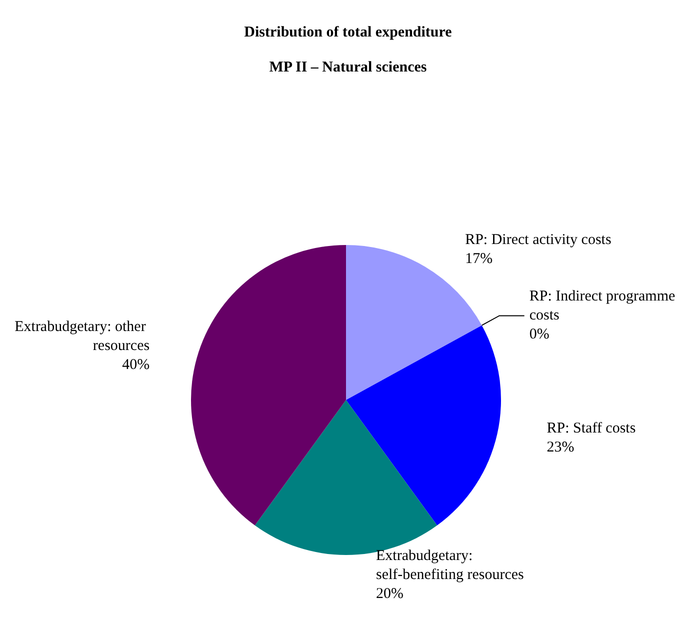  Describe the element at coordinates (591, 428) in the screenshot. I see `slice-label: RP: Staff costs` at that location.